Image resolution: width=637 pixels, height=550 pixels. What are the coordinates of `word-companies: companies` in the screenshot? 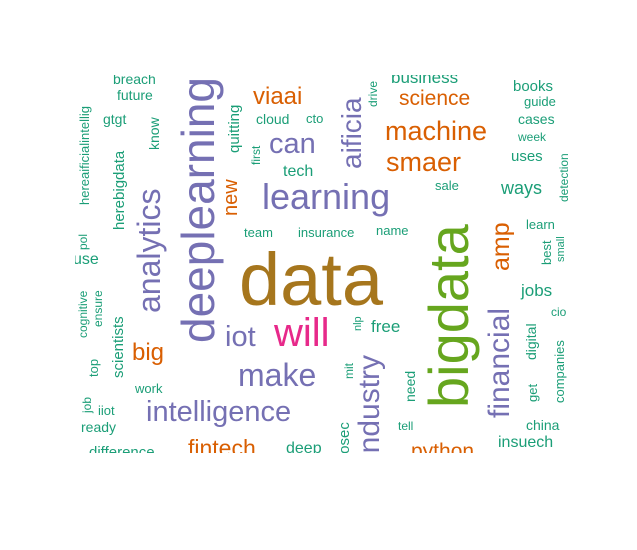 It's located at (559, 371).